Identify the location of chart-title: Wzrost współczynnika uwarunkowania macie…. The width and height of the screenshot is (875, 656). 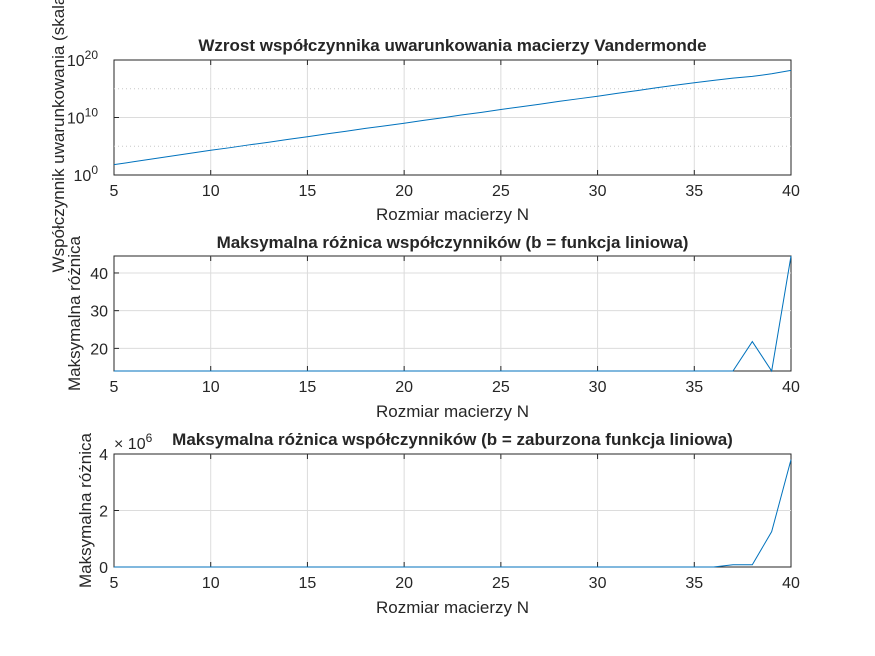
(452, 45).